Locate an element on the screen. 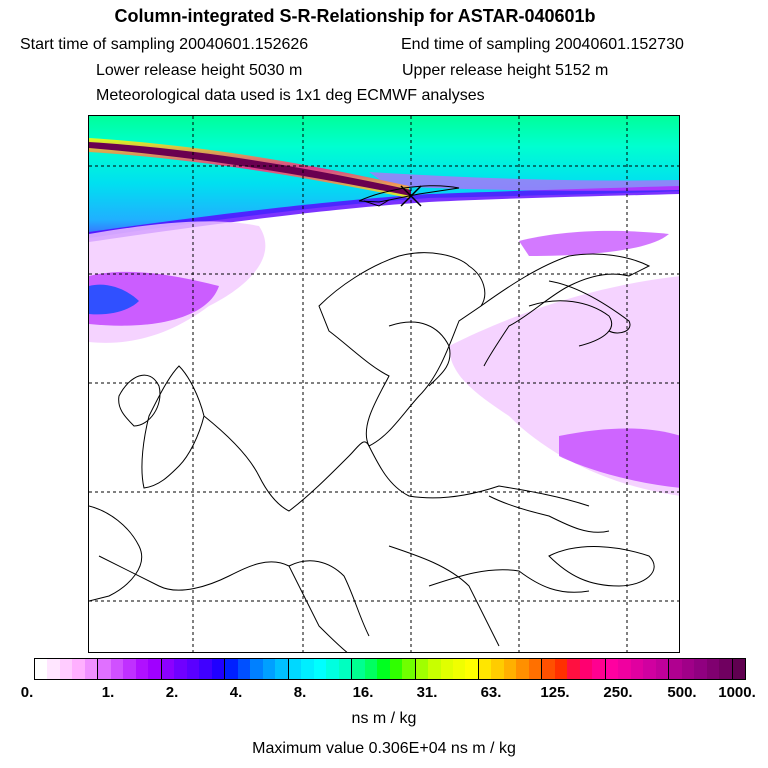 The height and width of the screenshot is (768, 768). colorbar-label: 4. is located at coordinates (236, 692).